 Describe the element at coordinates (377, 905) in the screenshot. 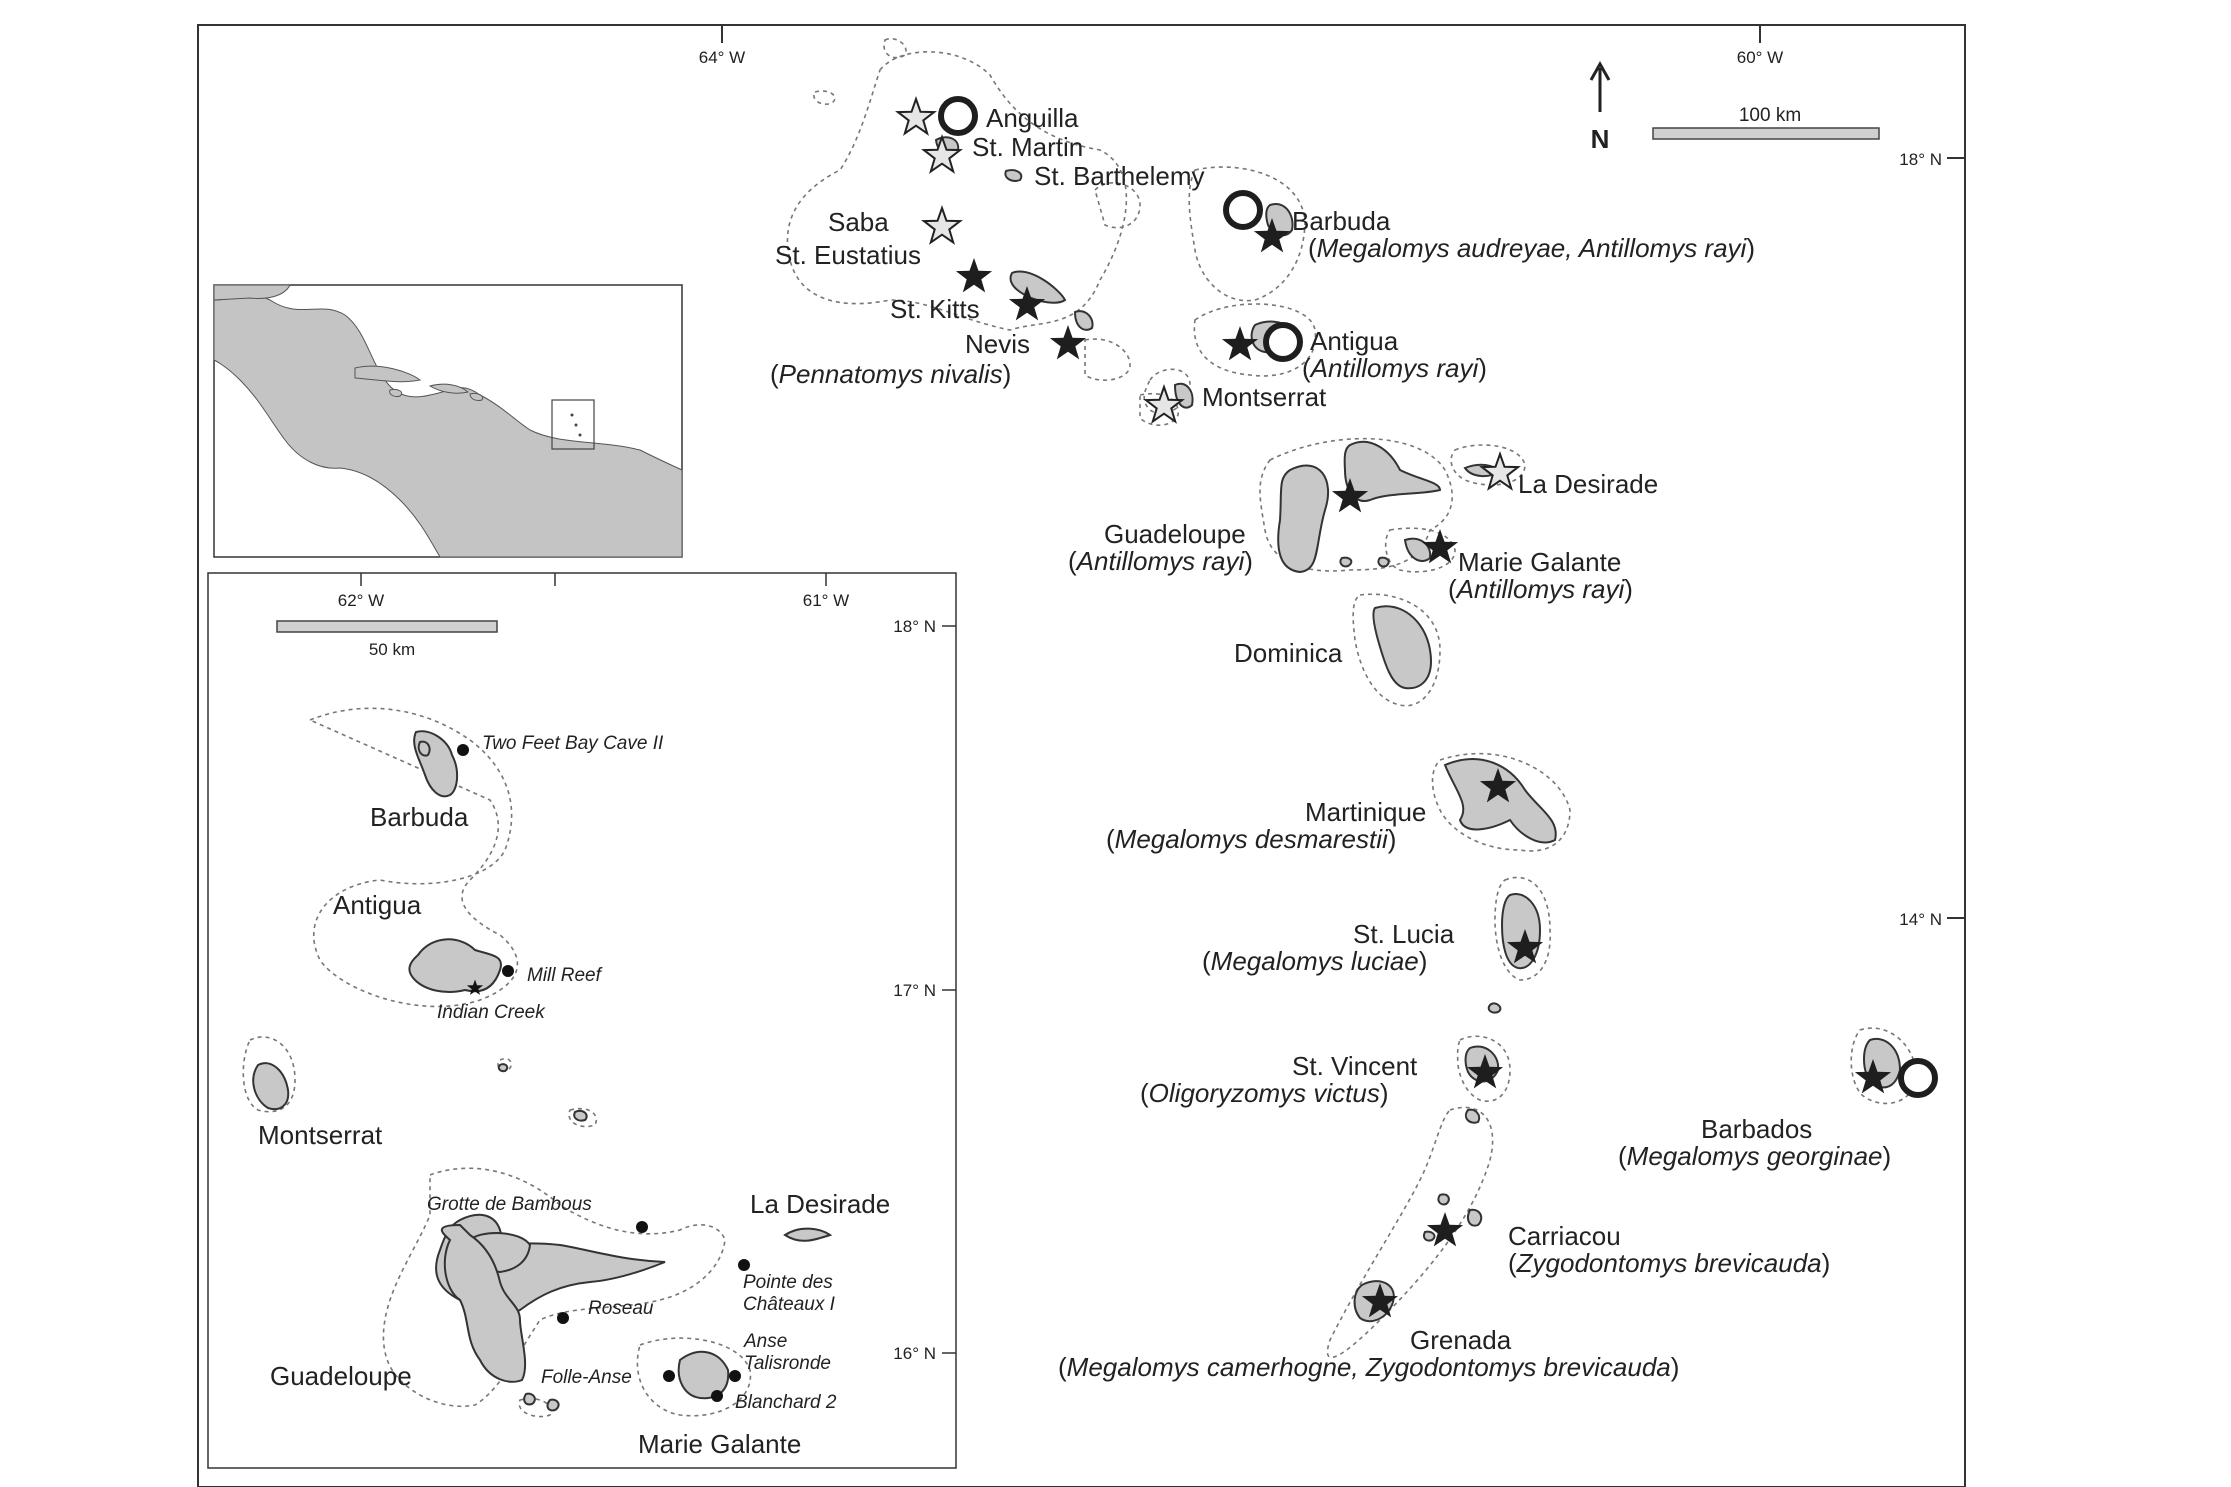

I see `inset-label-antigua: Antigua` at that location.